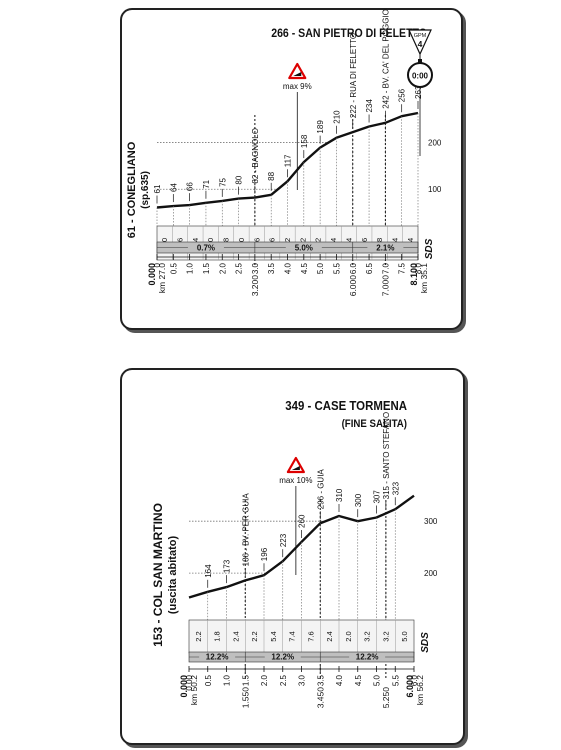 Image resolution: width=561 pixels, height=750 pixels. Describe the element at coordinates (377, 497) in the screenshot. I see `altitude-label: 307` at that location.